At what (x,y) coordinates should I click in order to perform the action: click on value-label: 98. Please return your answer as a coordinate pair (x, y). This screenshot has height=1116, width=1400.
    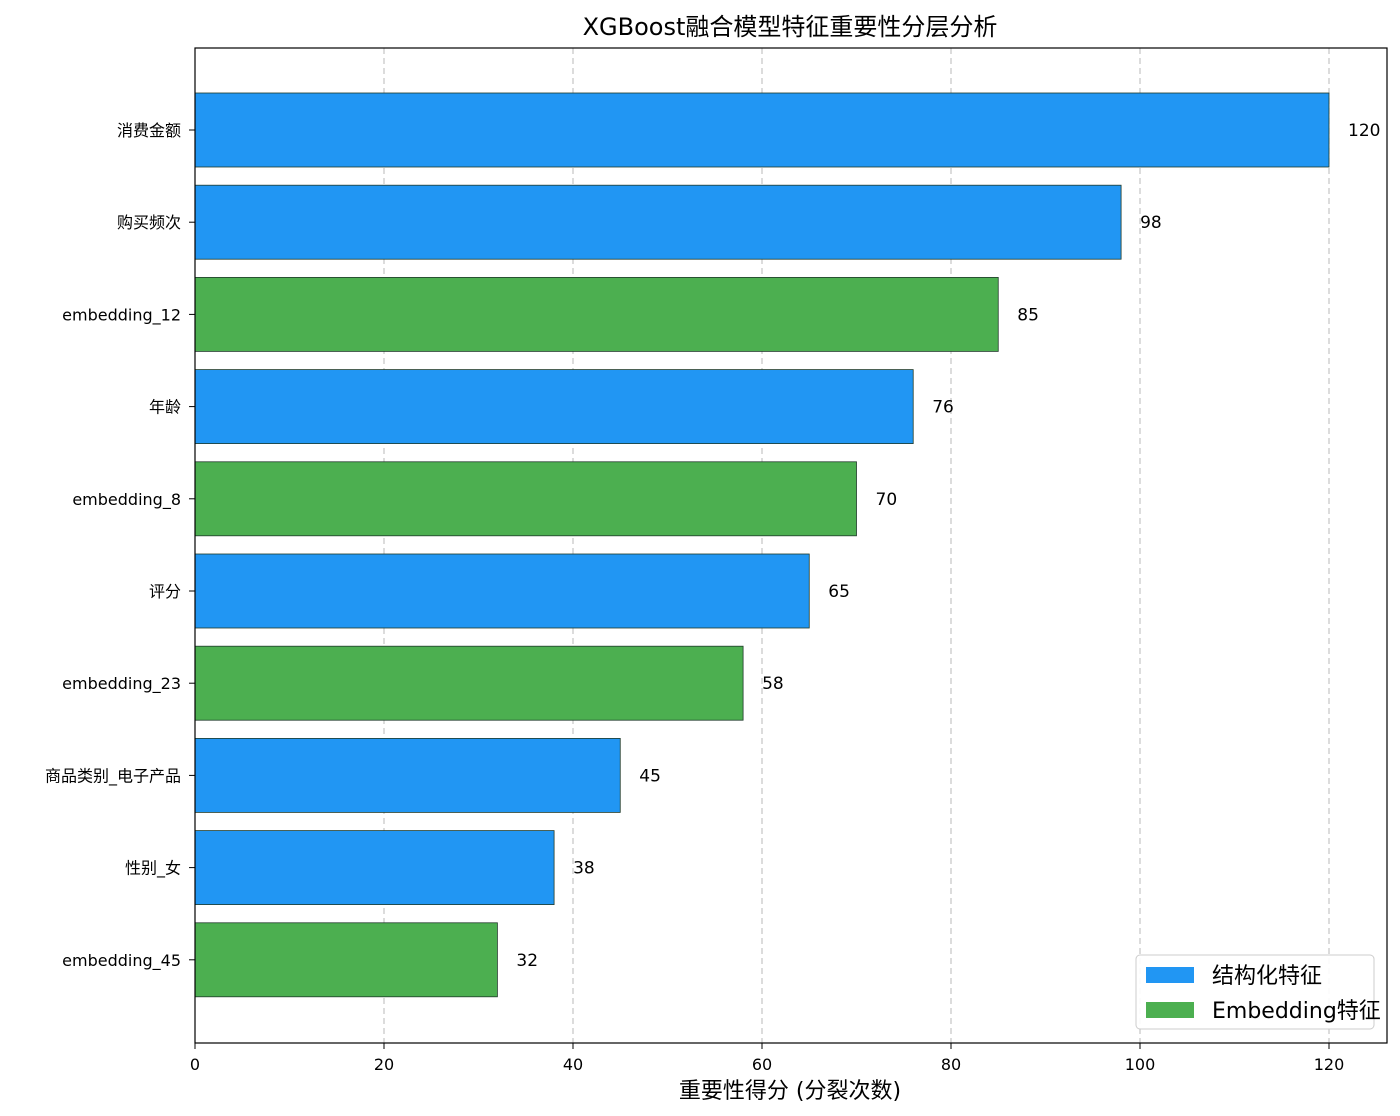
    Looking at the image, I should click on (1151, 223).